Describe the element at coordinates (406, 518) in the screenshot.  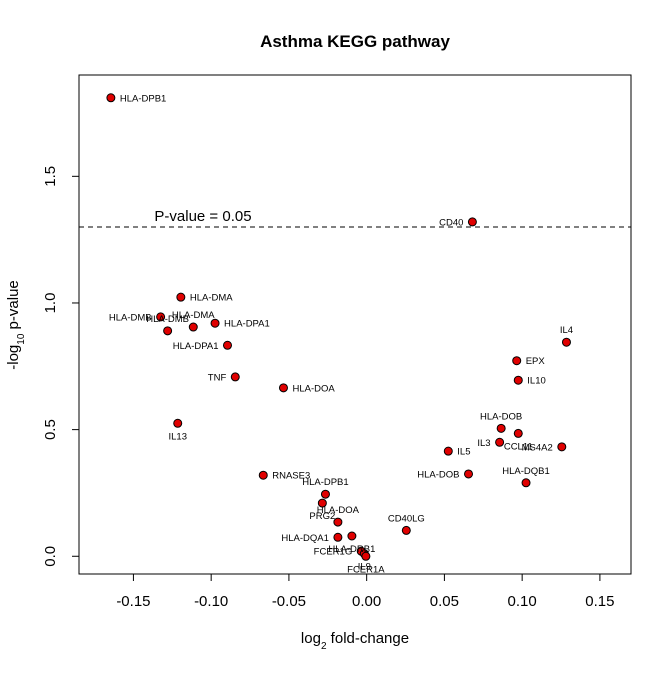
I see `point-label: CD40LG` at that location.